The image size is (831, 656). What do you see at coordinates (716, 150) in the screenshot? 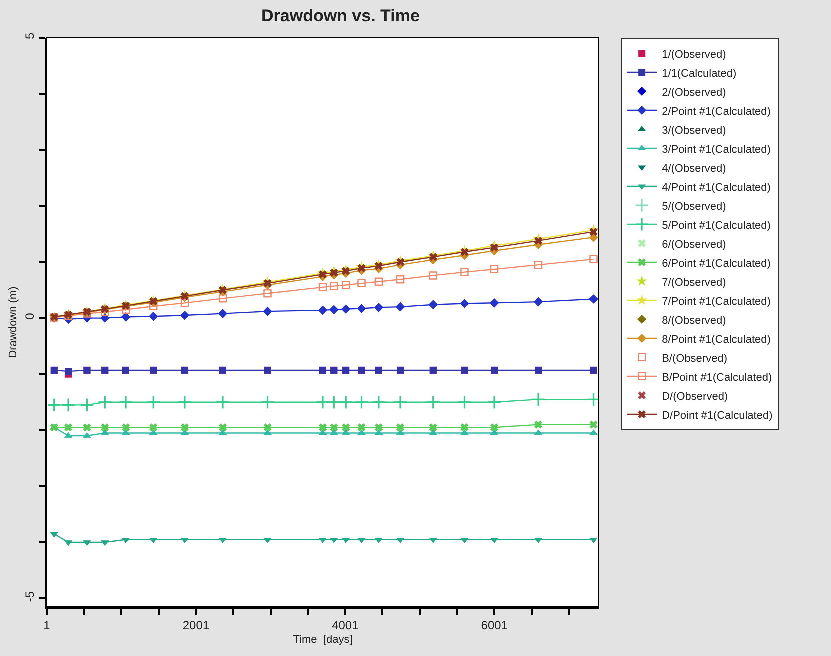
I see `legend-label: 3/Point #1(Calculated)` at bounding box center [716, 150].